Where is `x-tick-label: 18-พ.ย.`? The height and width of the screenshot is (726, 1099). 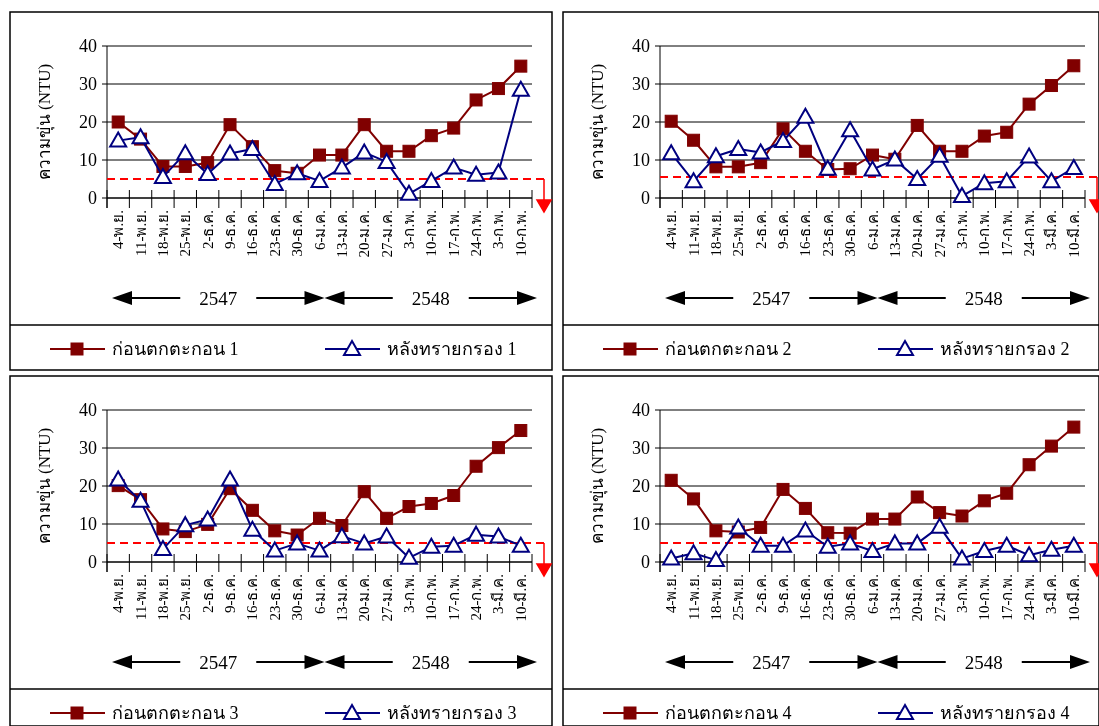 x-tick-label: 18-พ.ย. is located at coordinates (715, 597).